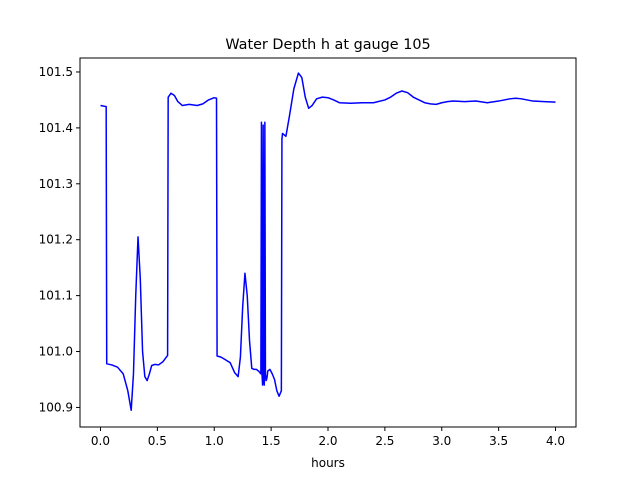  I want to click on x-tick-label: 1.0, so click(214, 441).